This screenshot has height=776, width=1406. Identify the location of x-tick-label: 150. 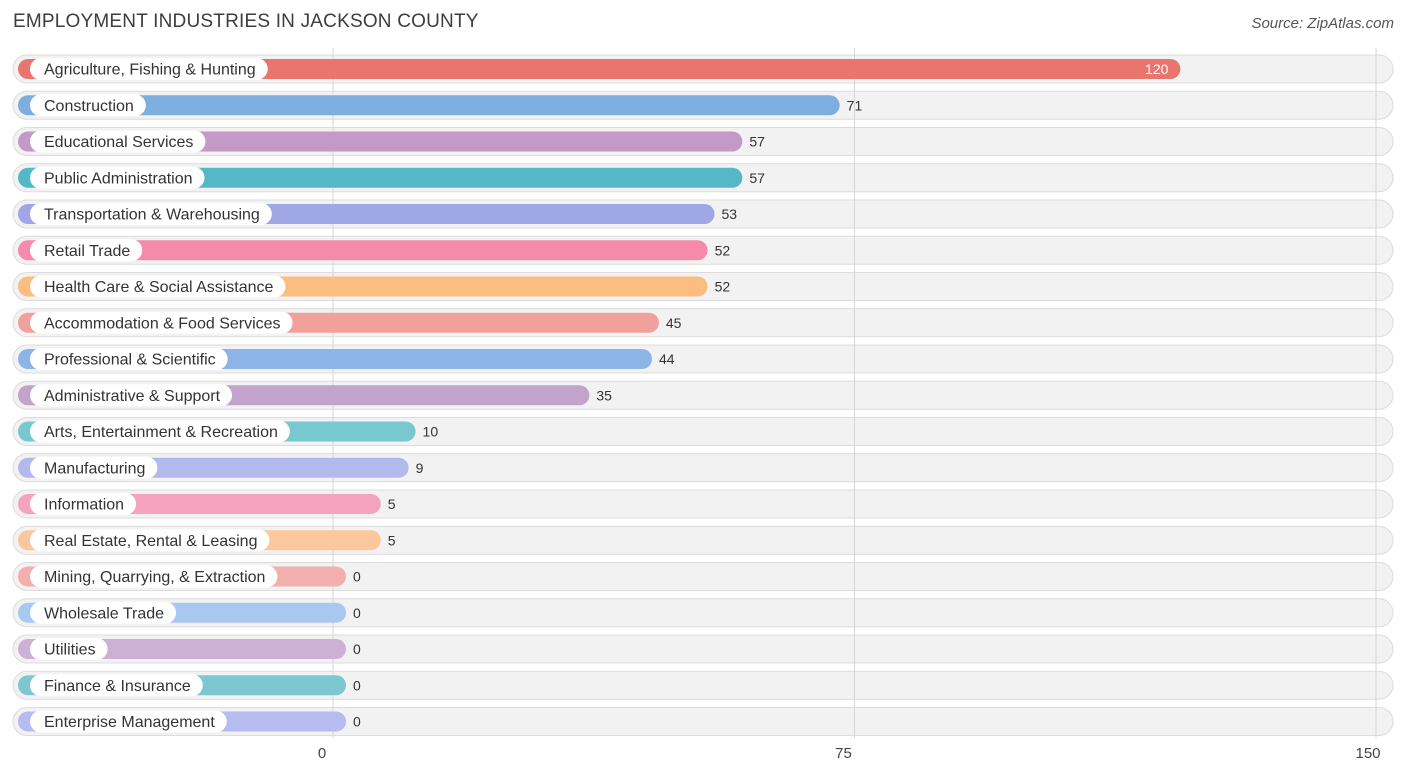
(1367, 753).